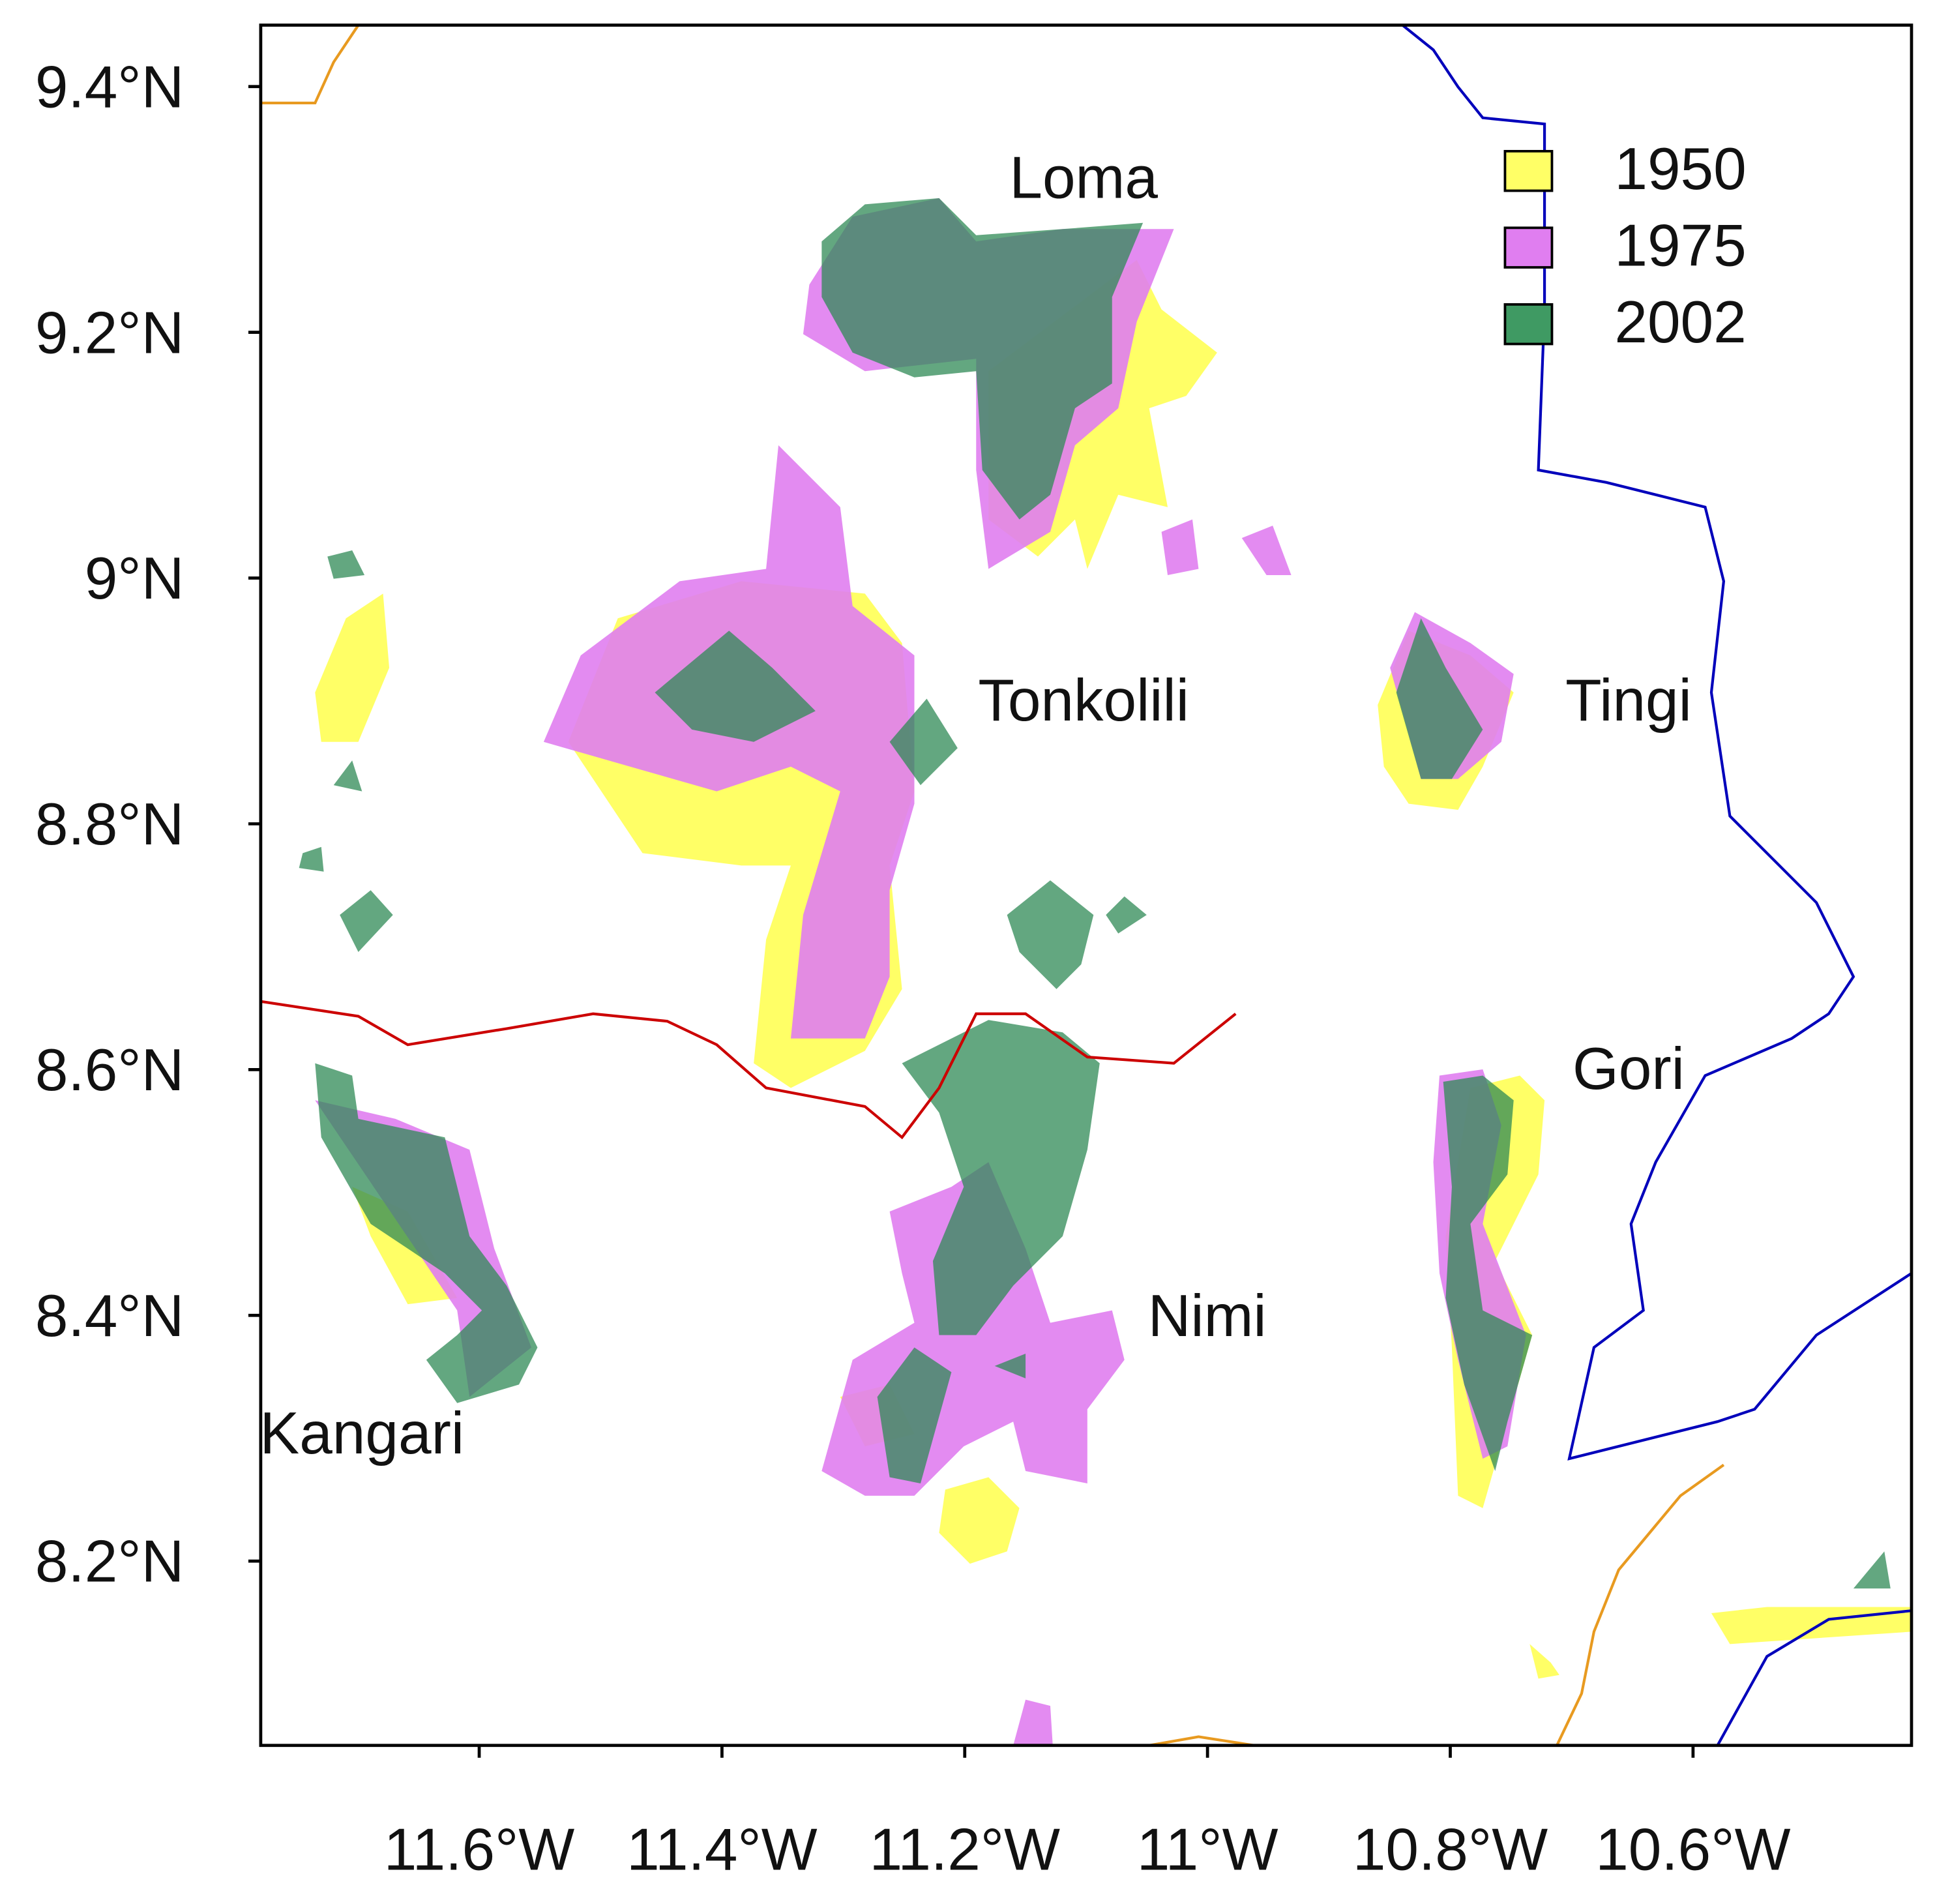 The height and width of the screenshot is (1904, 1935). Describe the element at coordinates (1680, 169) in the screenshot. I see `legend-label: 1950` at that location.